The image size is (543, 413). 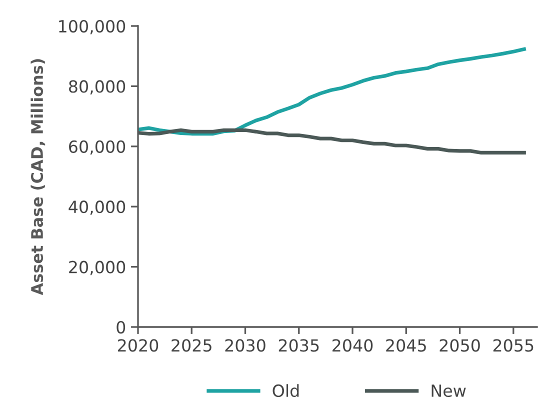 I want to click on x-tick-label: 2020, so click(x=138, y=345).